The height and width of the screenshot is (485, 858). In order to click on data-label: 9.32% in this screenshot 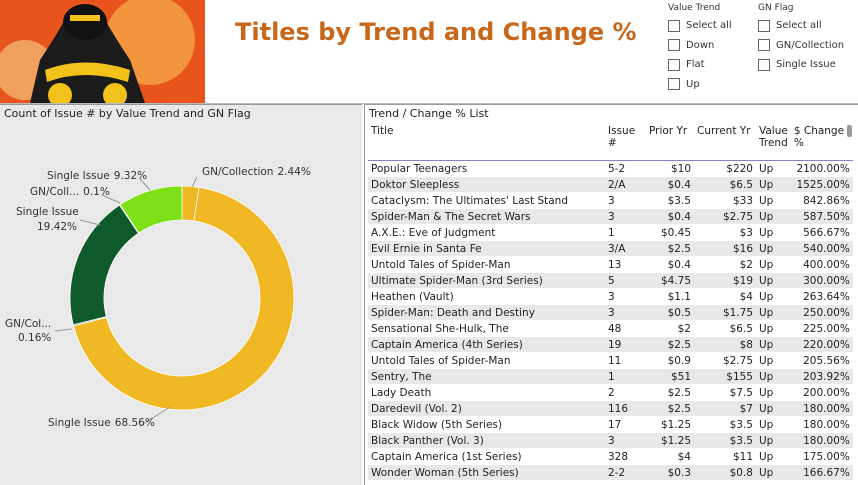, I will do `click(130, 176)`.